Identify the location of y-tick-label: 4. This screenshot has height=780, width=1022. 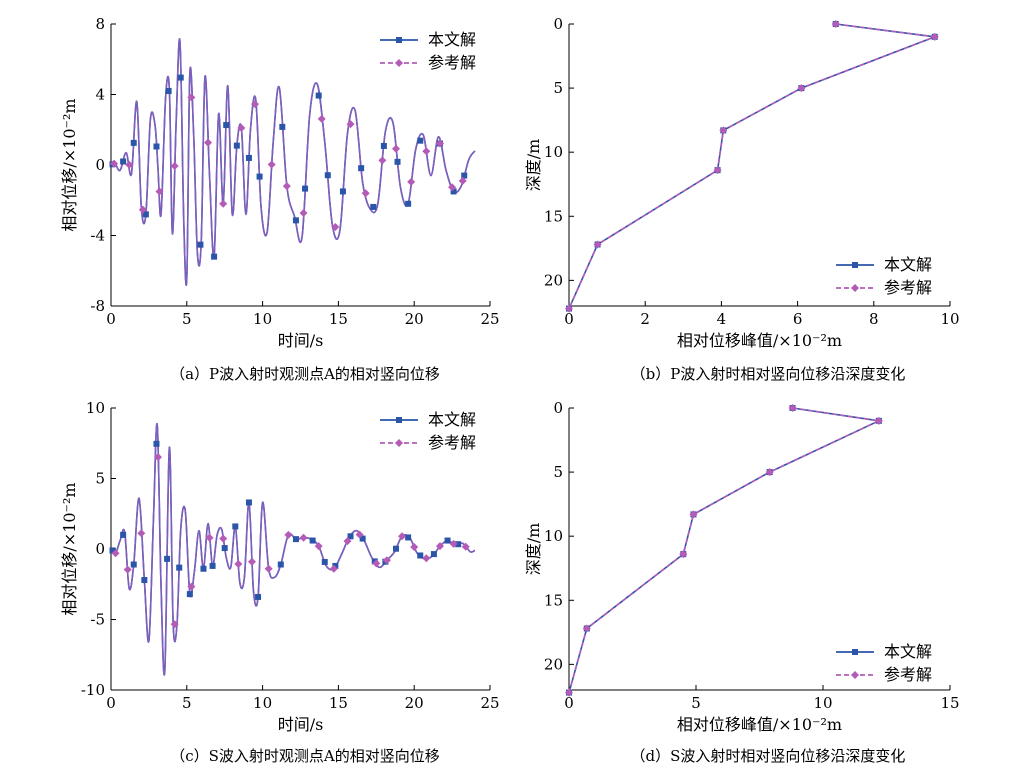
(100, 95).